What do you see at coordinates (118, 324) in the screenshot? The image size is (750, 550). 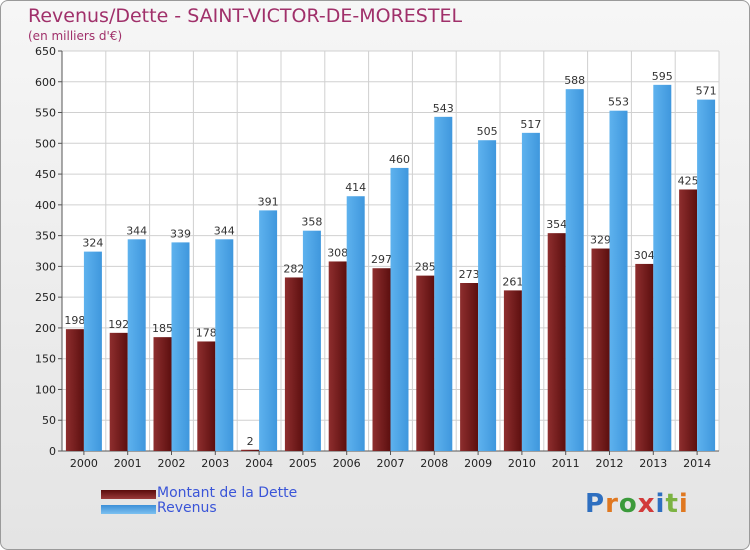 I see `data-label: 192` at bounding box center [118, 324].